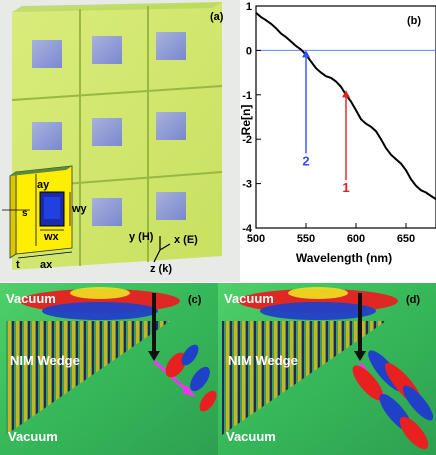 Image resolution: width=436 pixels, height=455 pixels. Describe the element at coordinates (88, 378) in the screenshot. I see `nim-wedge-region` at that location.